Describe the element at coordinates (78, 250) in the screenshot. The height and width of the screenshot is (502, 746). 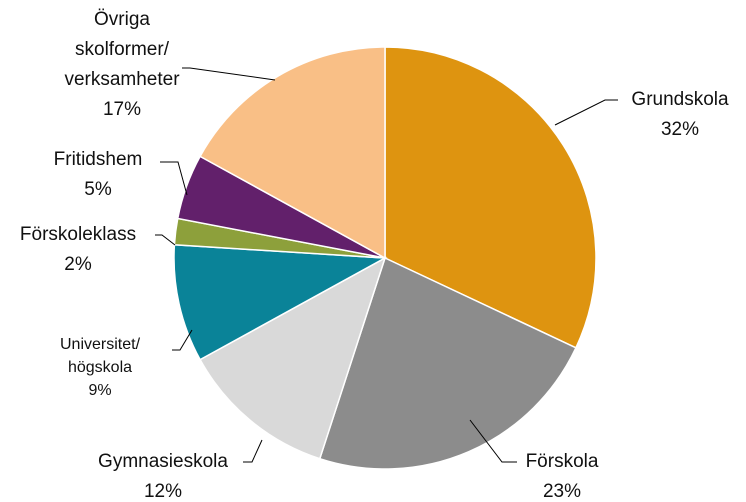
I see `slice-label: Förskoleklass 2%` at that location.